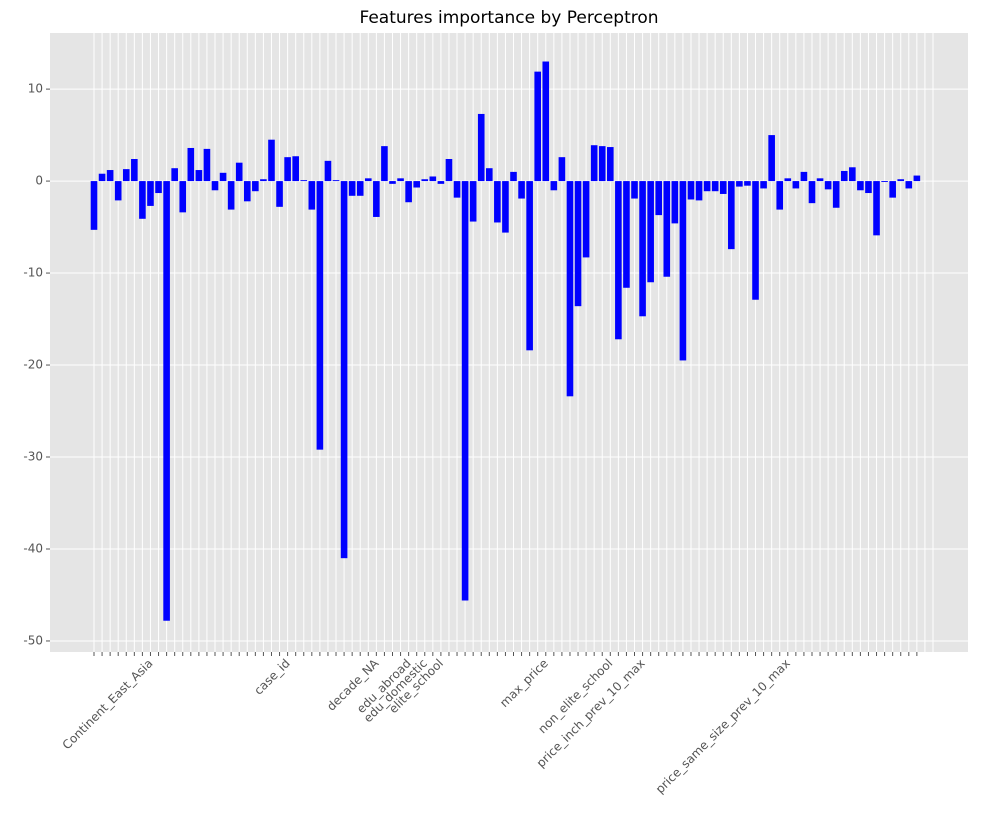  I want to click on y-tick-label: 10, so click(35, 89).